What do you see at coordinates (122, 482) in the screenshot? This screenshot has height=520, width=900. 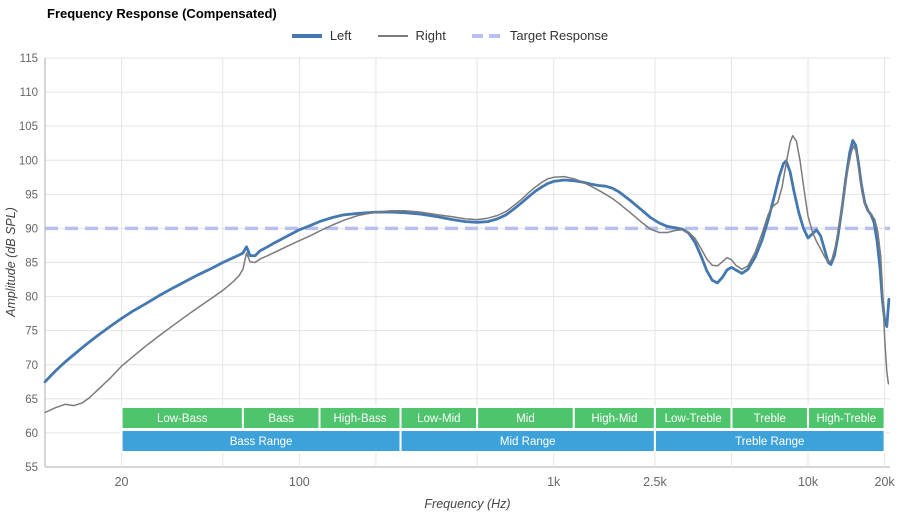 I see `x-tick-label: 20` at bounding box center [122, 482].